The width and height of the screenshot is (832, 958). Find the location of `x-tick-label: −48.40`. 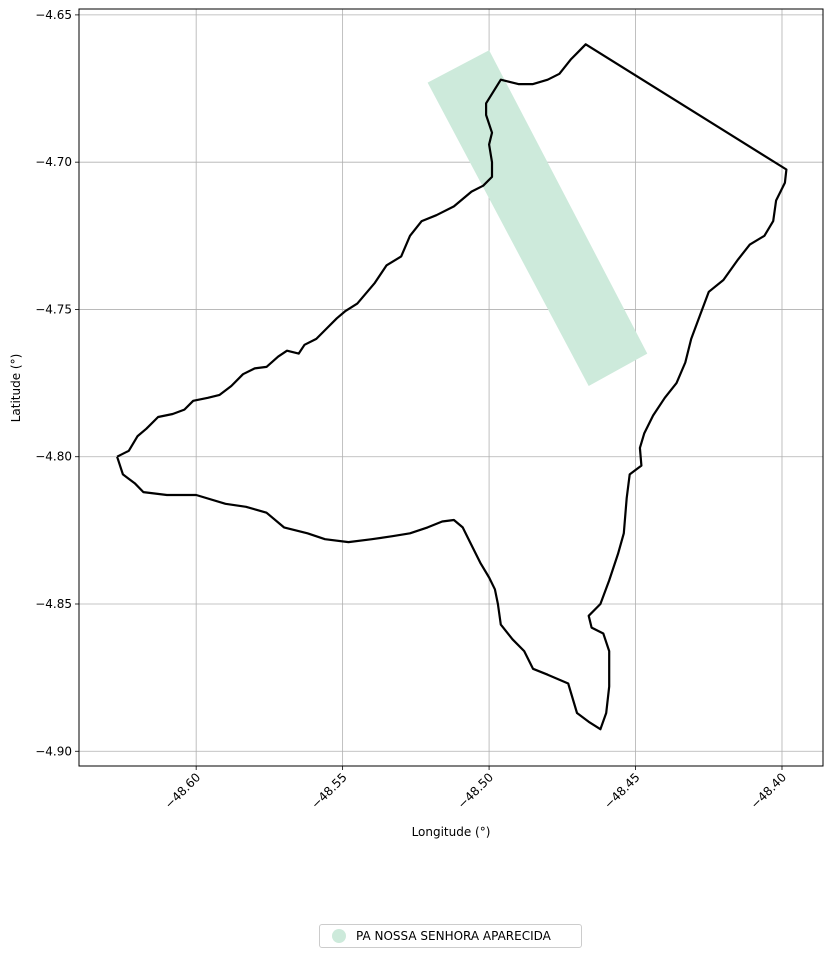

x-tick-label: −48.40 is located at coordinates (768, 790).